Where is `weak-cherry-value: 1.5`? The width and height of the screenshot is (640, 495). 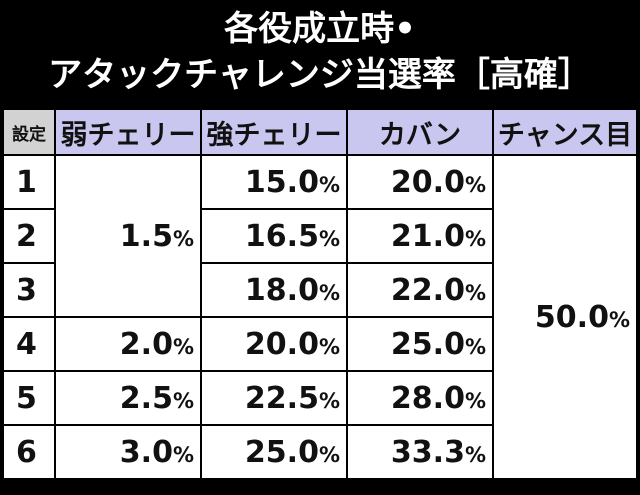
weak-cherry-value: 1.5 is located at coordinates (146, 236).